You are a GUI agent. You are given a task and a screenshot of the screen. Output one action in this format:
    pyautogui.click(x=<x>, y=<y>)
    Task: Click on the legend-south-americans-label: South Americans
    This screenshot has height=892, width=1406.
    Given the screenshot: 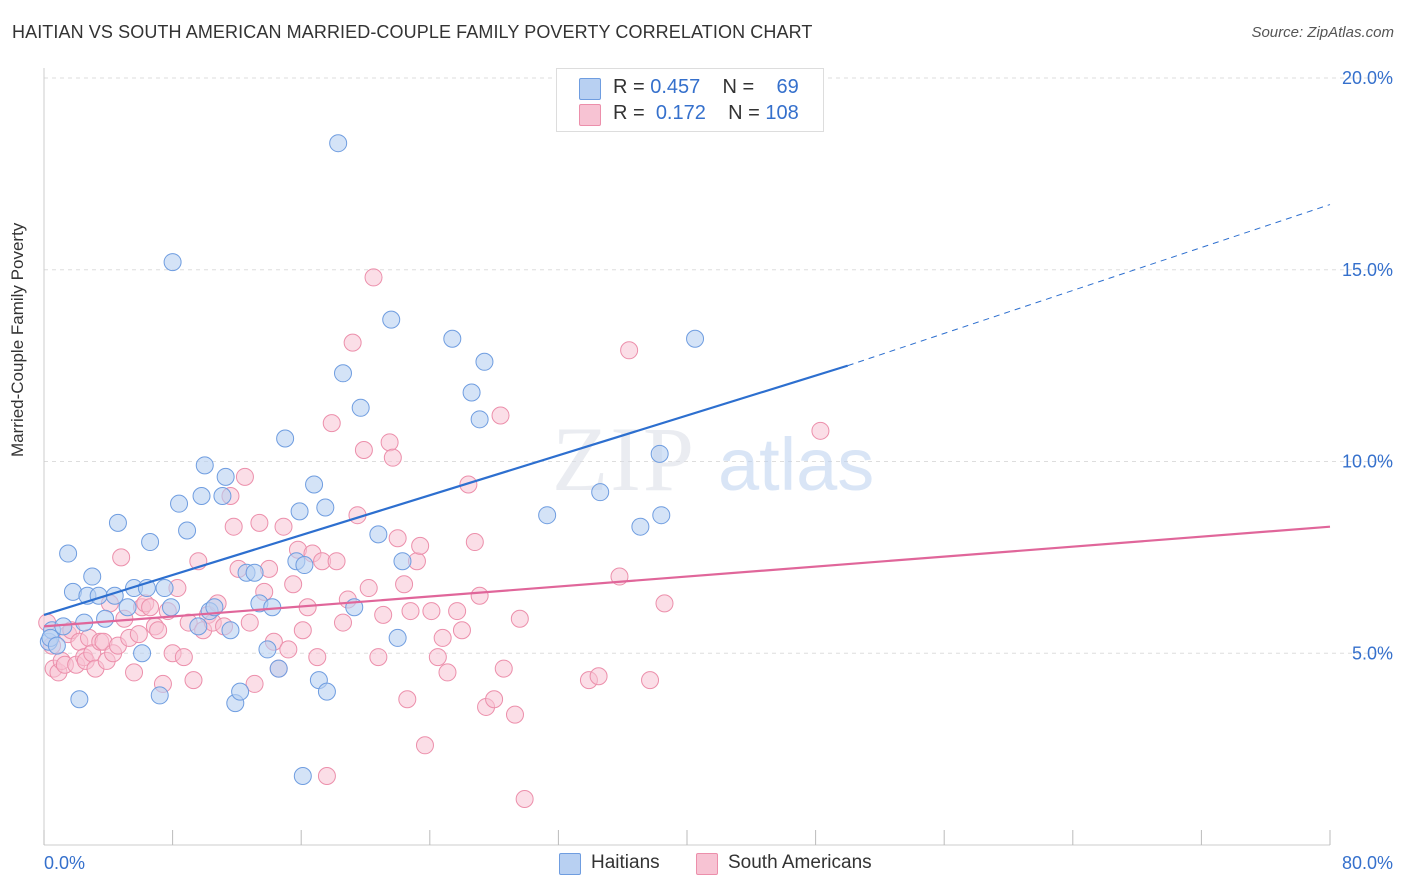 What is the action you would take?
    pyautogui.click(x=800, y=862)
    